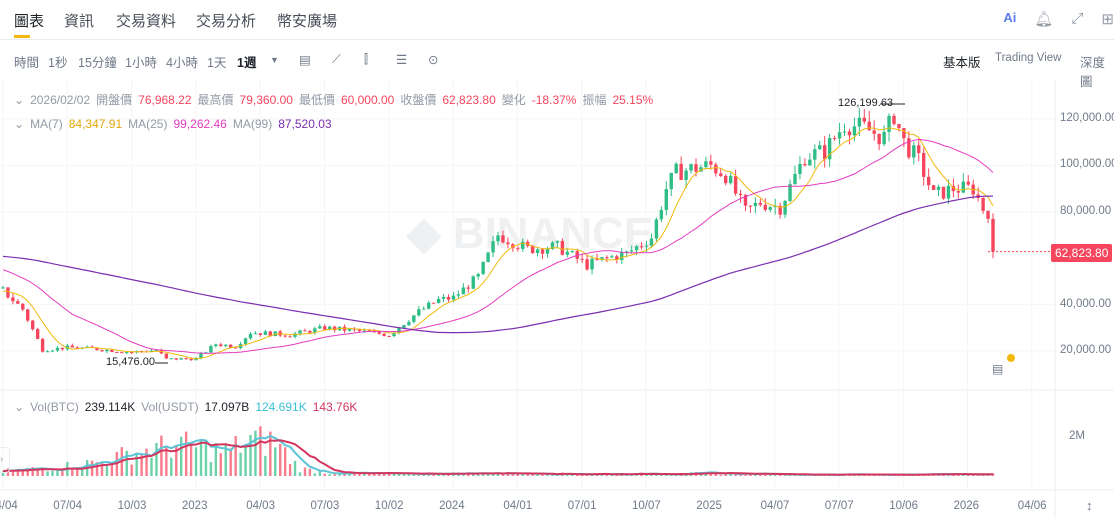 The height and width of the screenshot is (518, 1114). Describe the element at coordinates (1087, 164) in the screenshot. I see `price-tick-label: 100,000.00` at that location.